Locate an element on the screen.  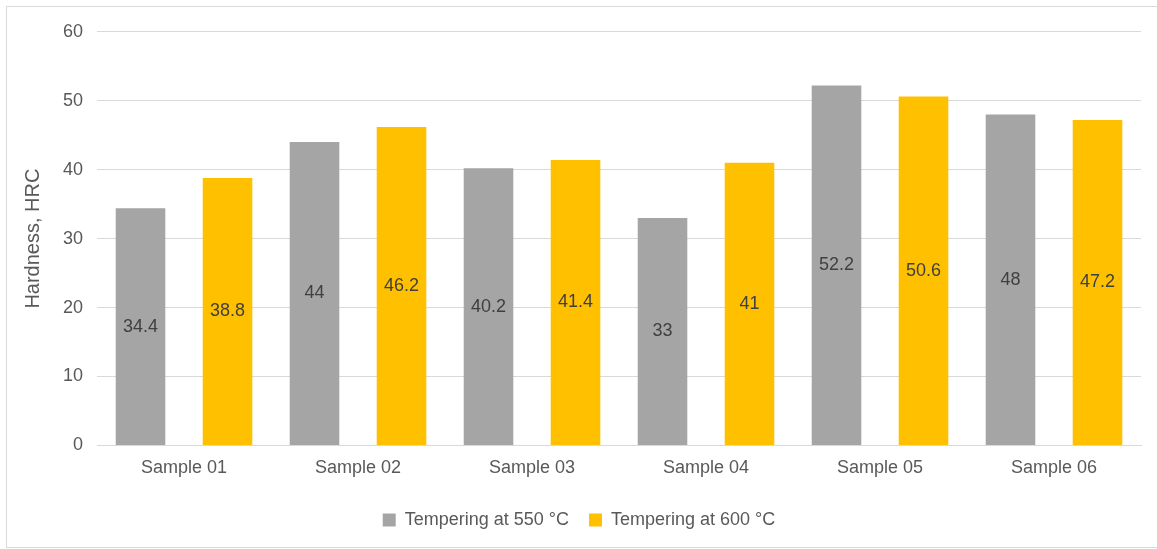
data-label: 52.2 is located at coordinates (836, 264).